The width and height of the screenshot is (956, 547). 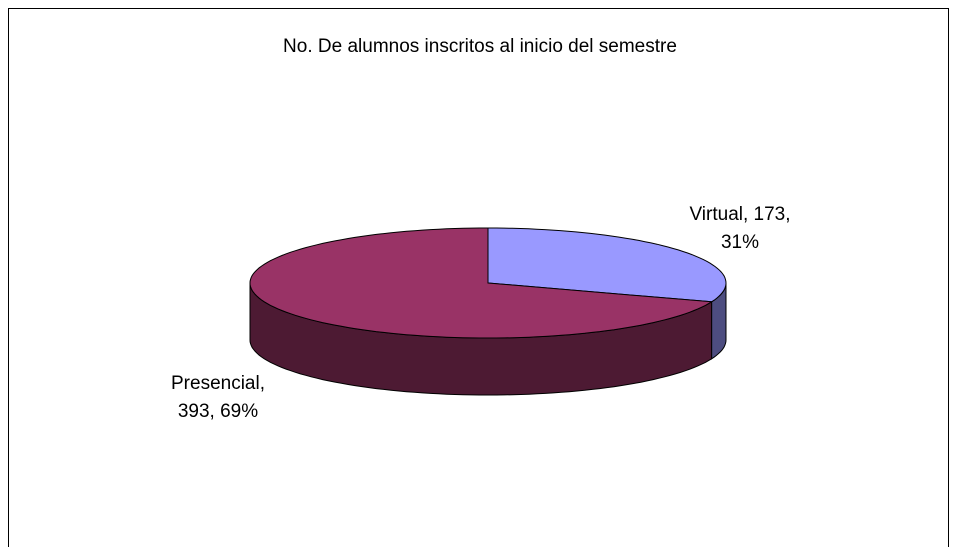 I want to click on data-label-line: Virtual, 173,, so click(x=739, y=214).